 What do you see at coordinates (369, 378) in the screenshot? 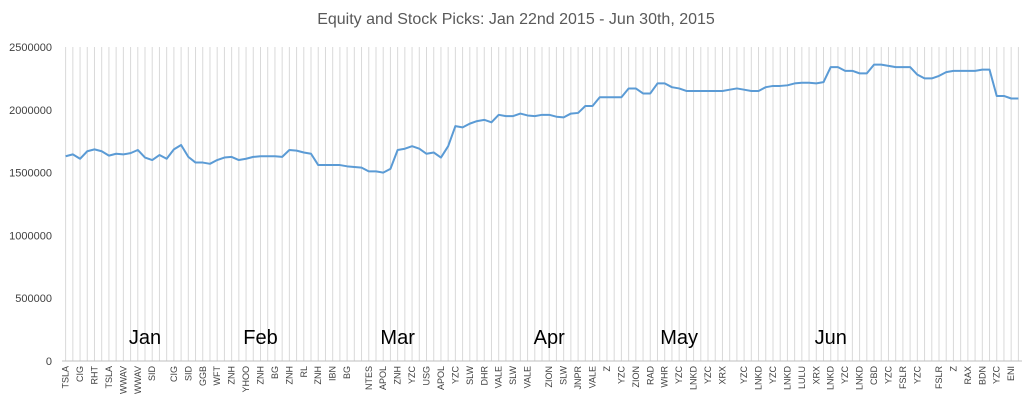
I see `x-tick-label: NTES` at bounding box center [369, 378].